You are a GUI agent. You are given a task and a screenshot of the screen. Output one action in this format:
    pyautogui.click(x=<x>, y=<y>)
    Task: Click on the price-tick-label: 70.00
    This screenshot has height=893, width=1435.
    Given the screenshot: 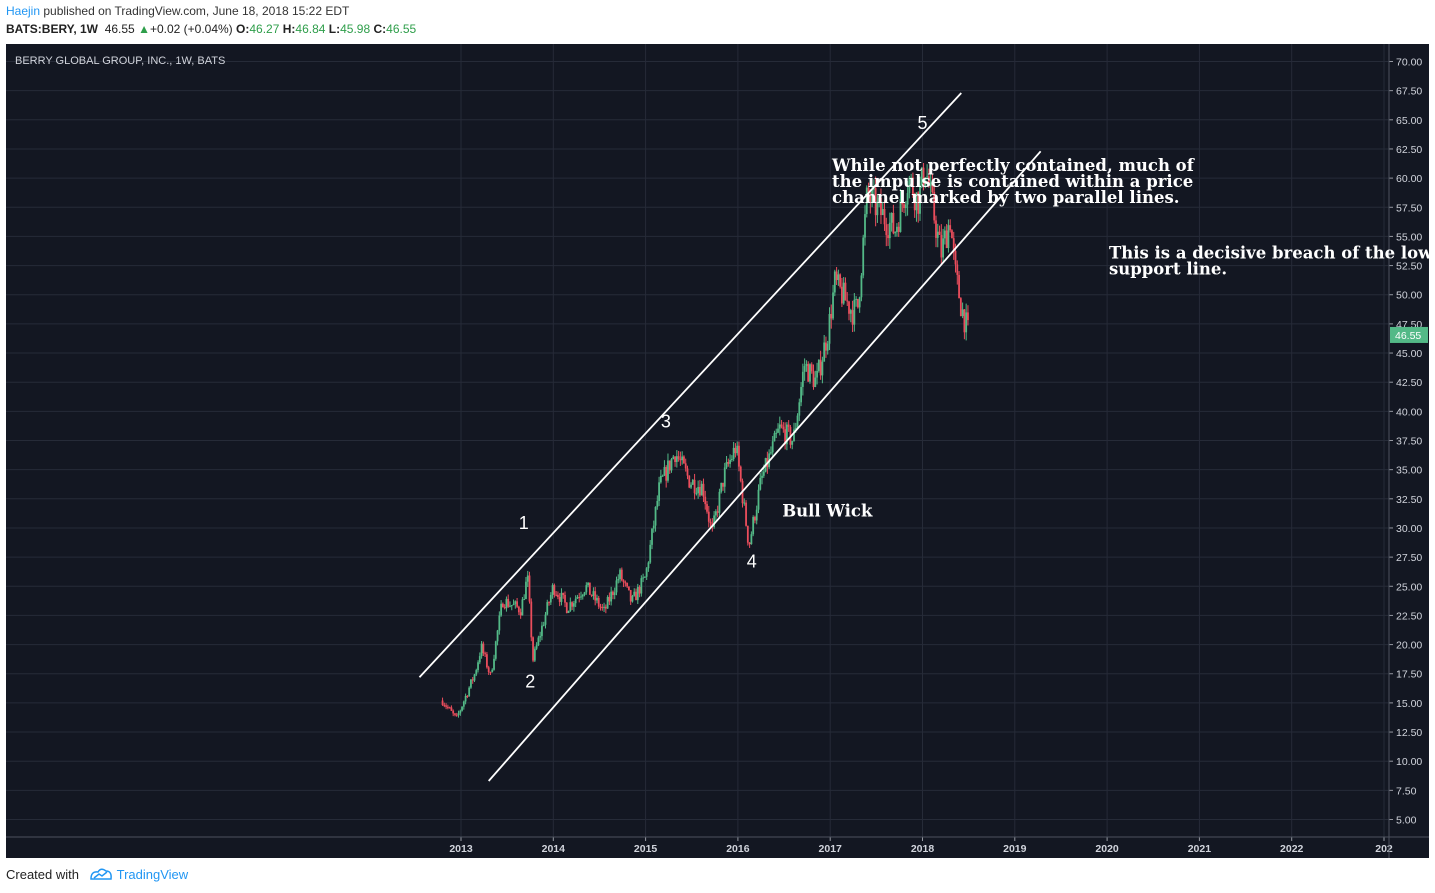 What is the action you would take?
    pyautogui.click(x=1409, y=62)
    